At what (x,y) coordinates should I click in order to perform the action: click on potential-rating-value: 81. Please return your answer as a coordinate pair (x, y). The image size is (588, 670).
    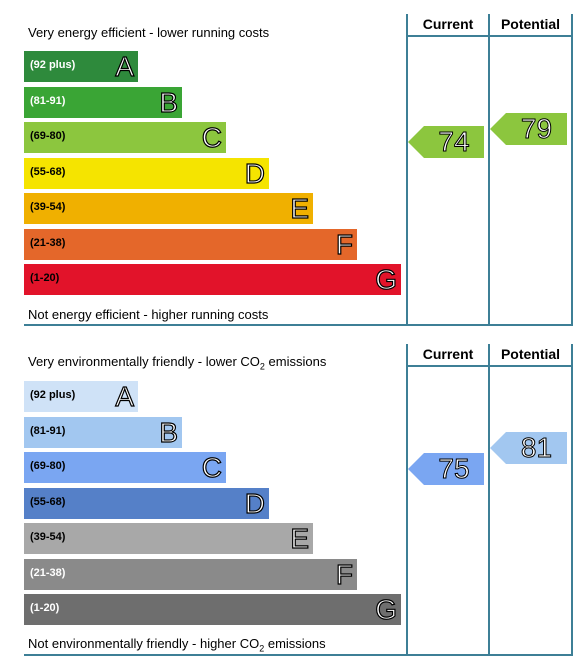
    Looking at the image, I should click on (536, 448).